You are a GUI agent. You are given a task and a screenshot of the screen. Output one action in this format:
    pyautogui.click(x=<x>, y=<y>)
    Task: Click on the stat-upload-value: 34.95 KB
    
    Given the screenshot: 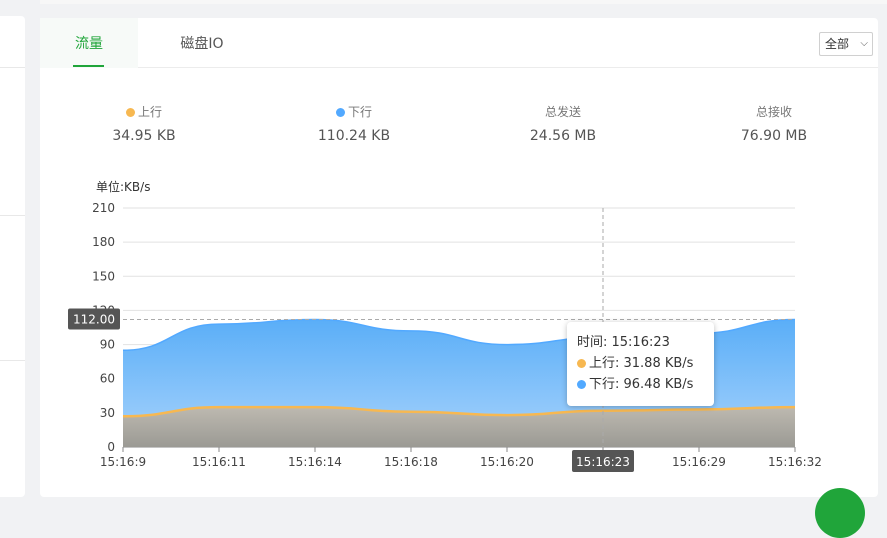 What is the action you would take?
    pyautogui.click(x=144, y=136)
    